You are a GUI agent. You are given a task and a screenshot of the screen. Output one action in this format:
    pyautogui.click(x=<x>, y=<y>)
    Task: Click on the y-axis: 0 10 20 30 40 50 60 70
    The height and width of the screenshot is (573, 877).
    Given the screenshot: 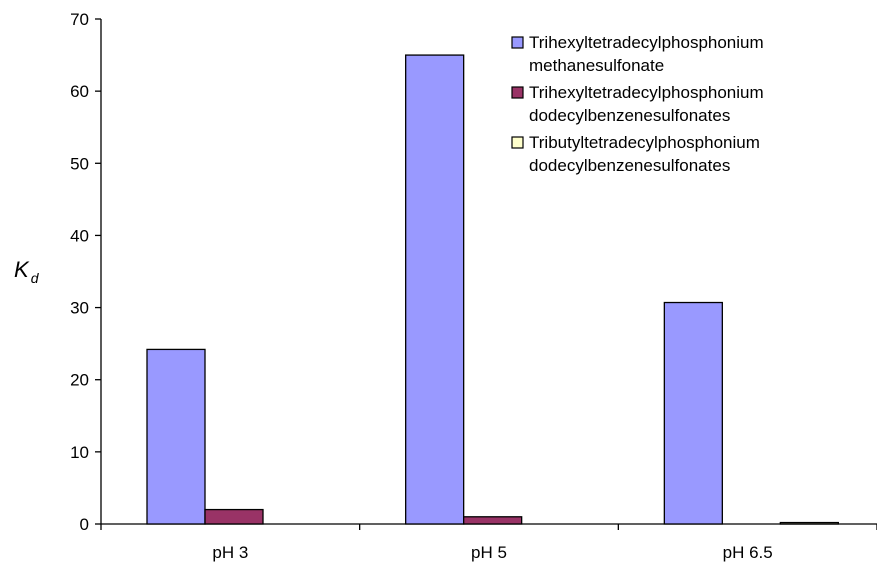 What is the action you would take?
    pyautogui.click(x=86, y=272)
    